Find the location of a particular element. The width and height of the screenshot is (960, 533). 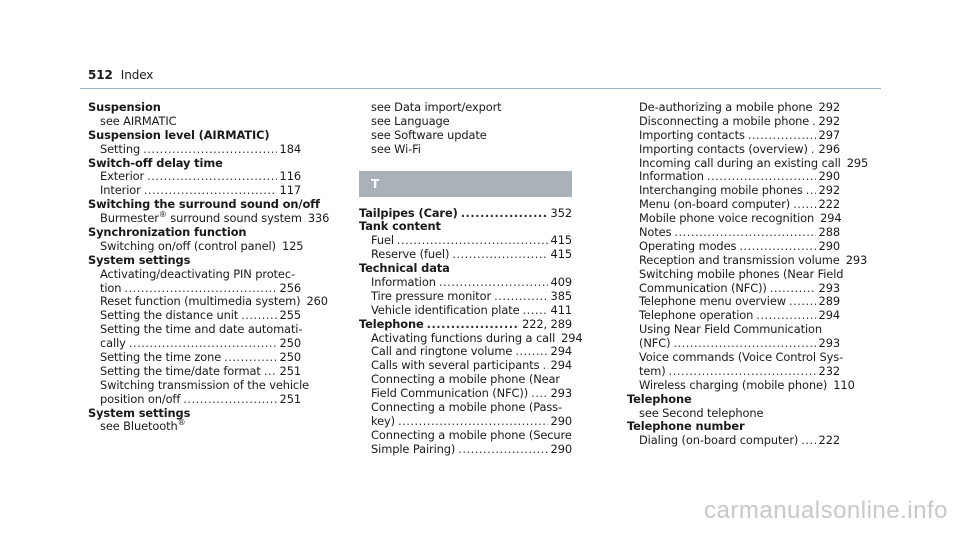

entry-page-number: 352 is located at coordinates (561, 212).